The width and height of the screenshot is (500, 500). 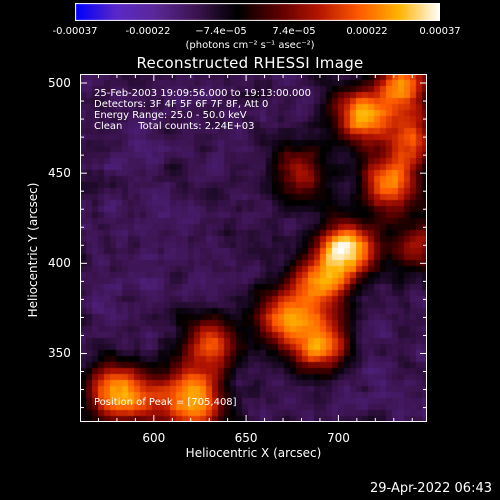 I want to click on annotation-time-range: 25-Feb-2003 19:09:56.000 to 19:13:00.000, so click(x=203, y=93).